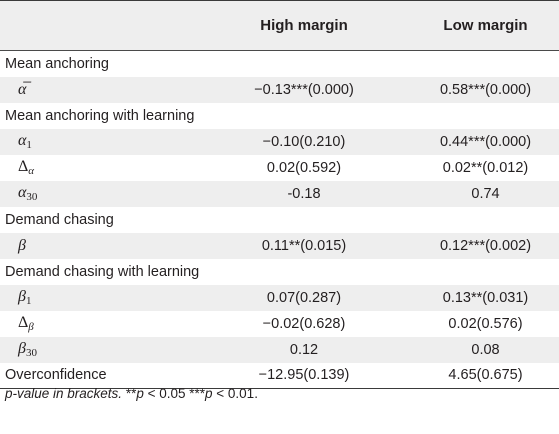 The image size is (559, 434). What do you see at coordinates (59, 219) in the screenshot?
I see `group-label: Demand chasing` at bounding box center [59, 219].